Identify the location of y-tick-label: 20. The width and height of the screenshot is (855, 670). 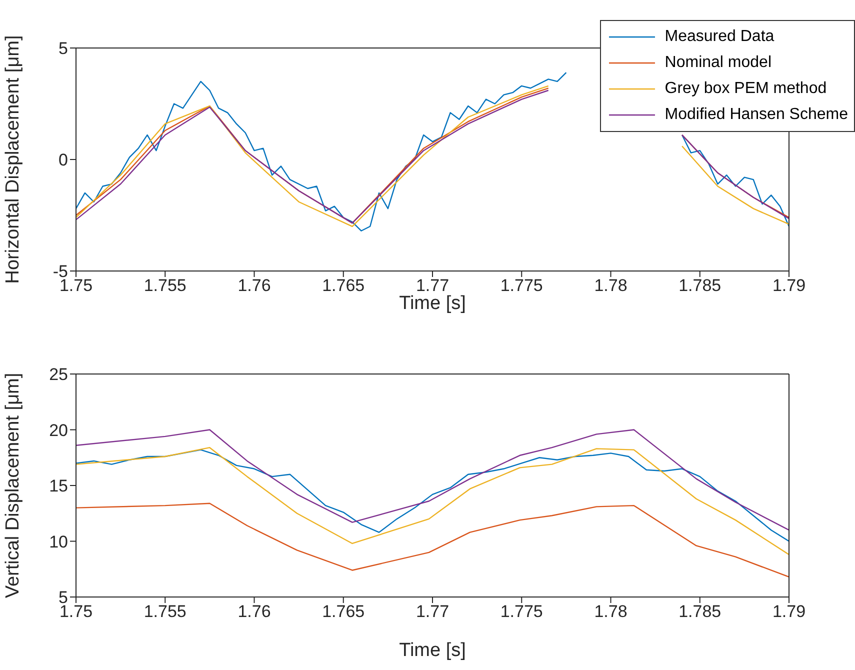
(58, 430).